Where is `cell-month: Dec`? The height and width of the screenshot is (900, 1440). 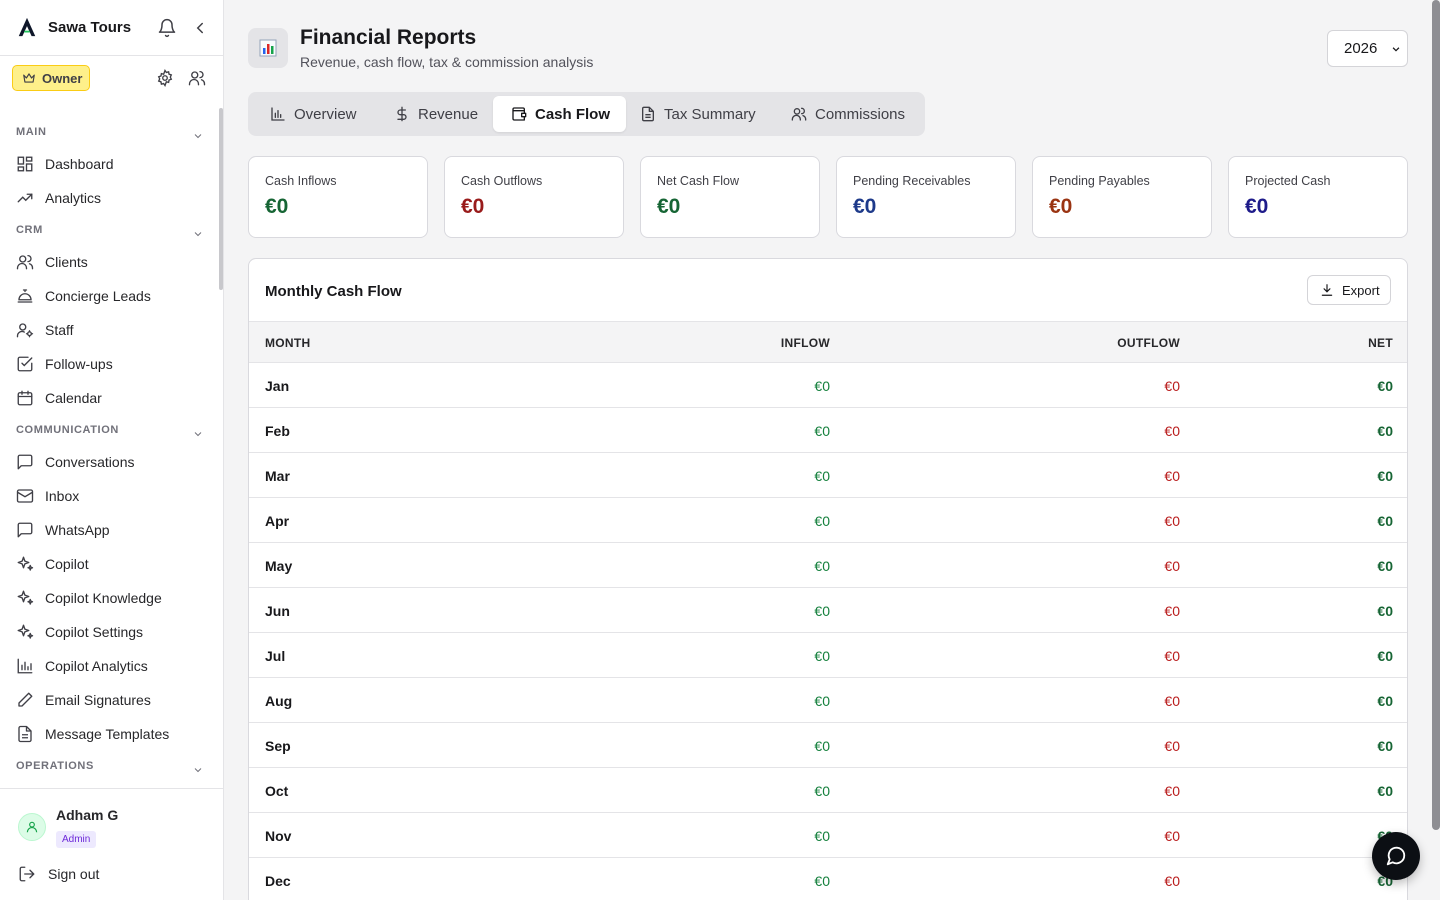 cell-month: Dec is located at coordinates (278, 881).